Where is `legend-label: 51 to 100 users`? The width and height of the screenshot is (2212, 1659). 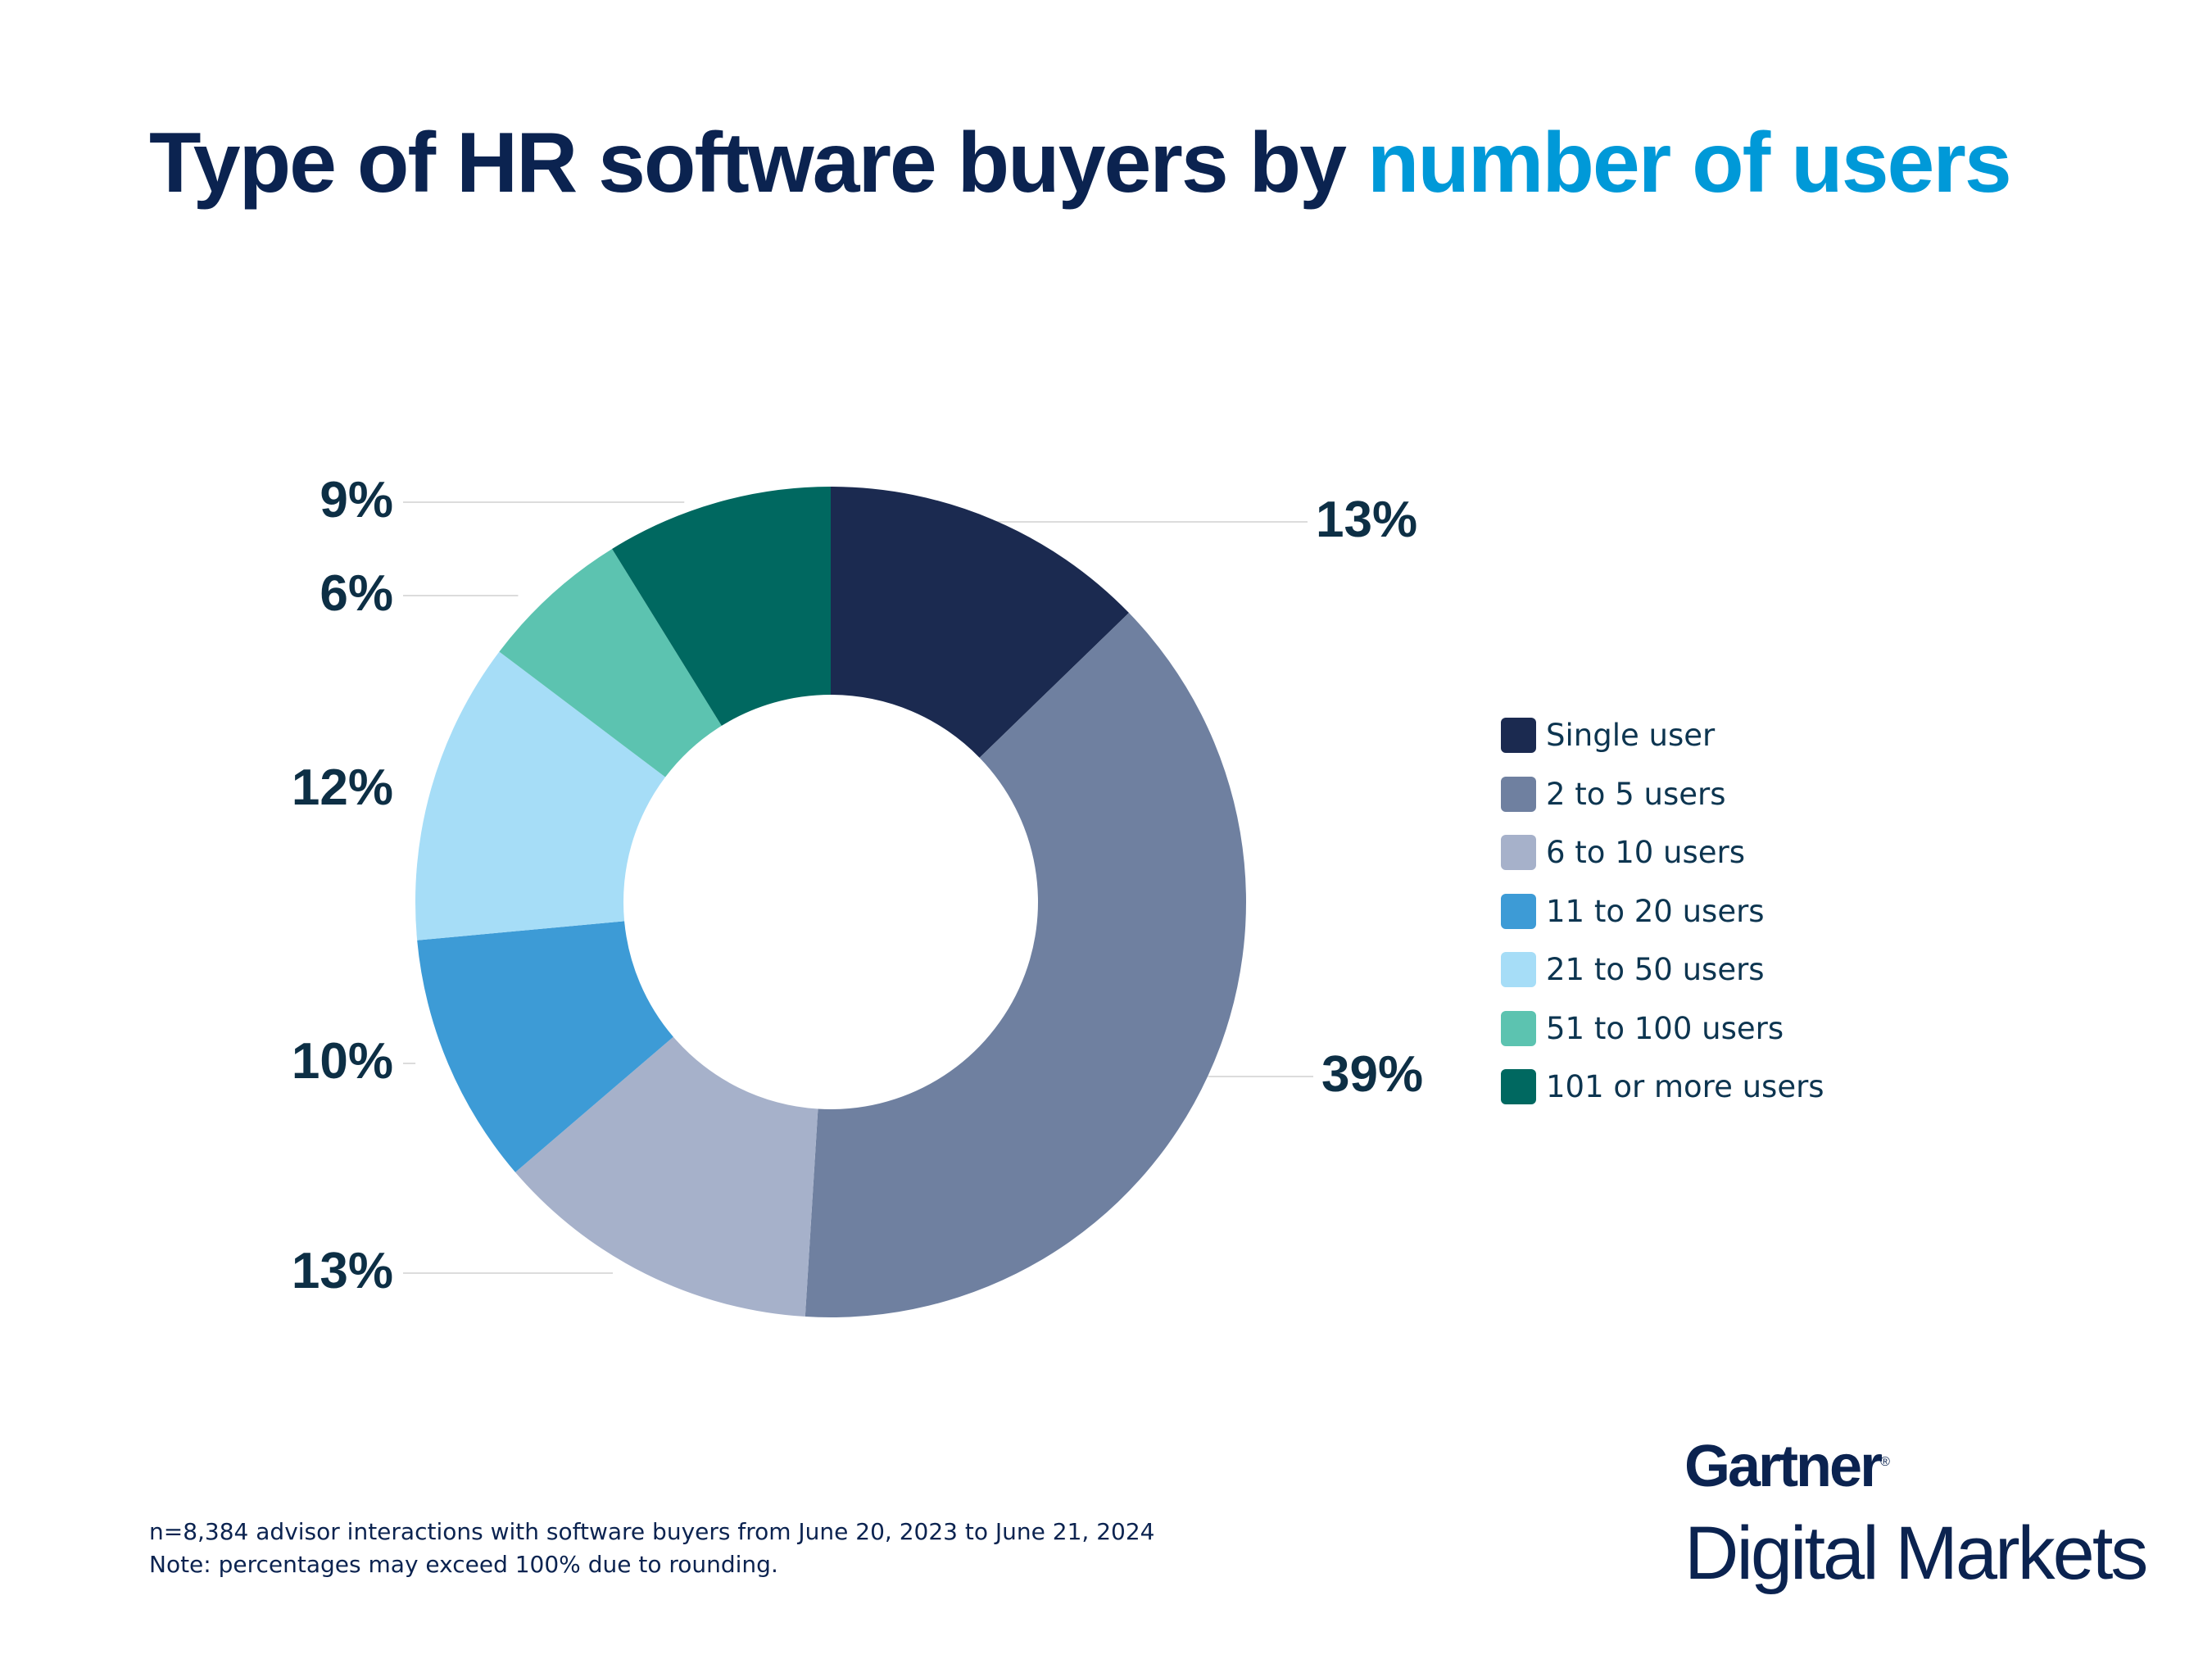
legend-label: 51 to 100 users is located at coordinates (1665, 1028).